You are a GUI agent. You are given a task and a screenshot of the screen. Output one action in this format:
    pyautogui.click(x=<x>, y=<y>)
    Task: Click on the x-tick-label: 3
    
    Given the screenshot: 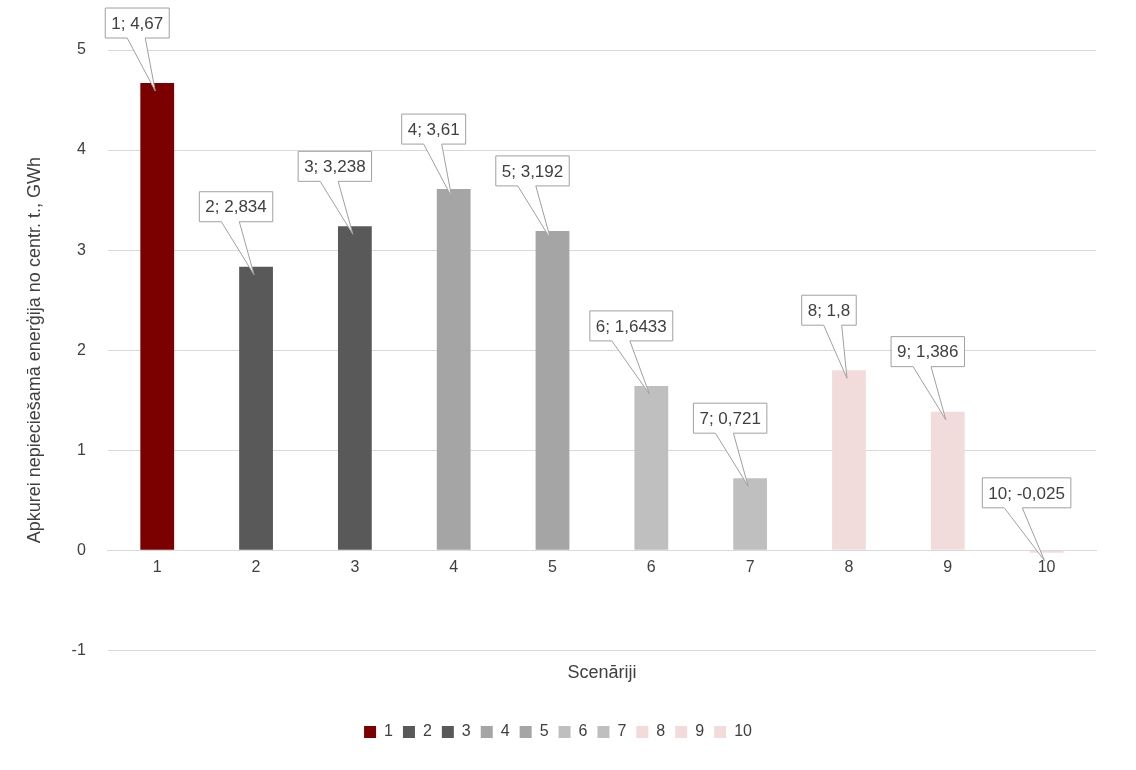 What is the action you would take?
    pyautogui.click(x=355, y=567)
    